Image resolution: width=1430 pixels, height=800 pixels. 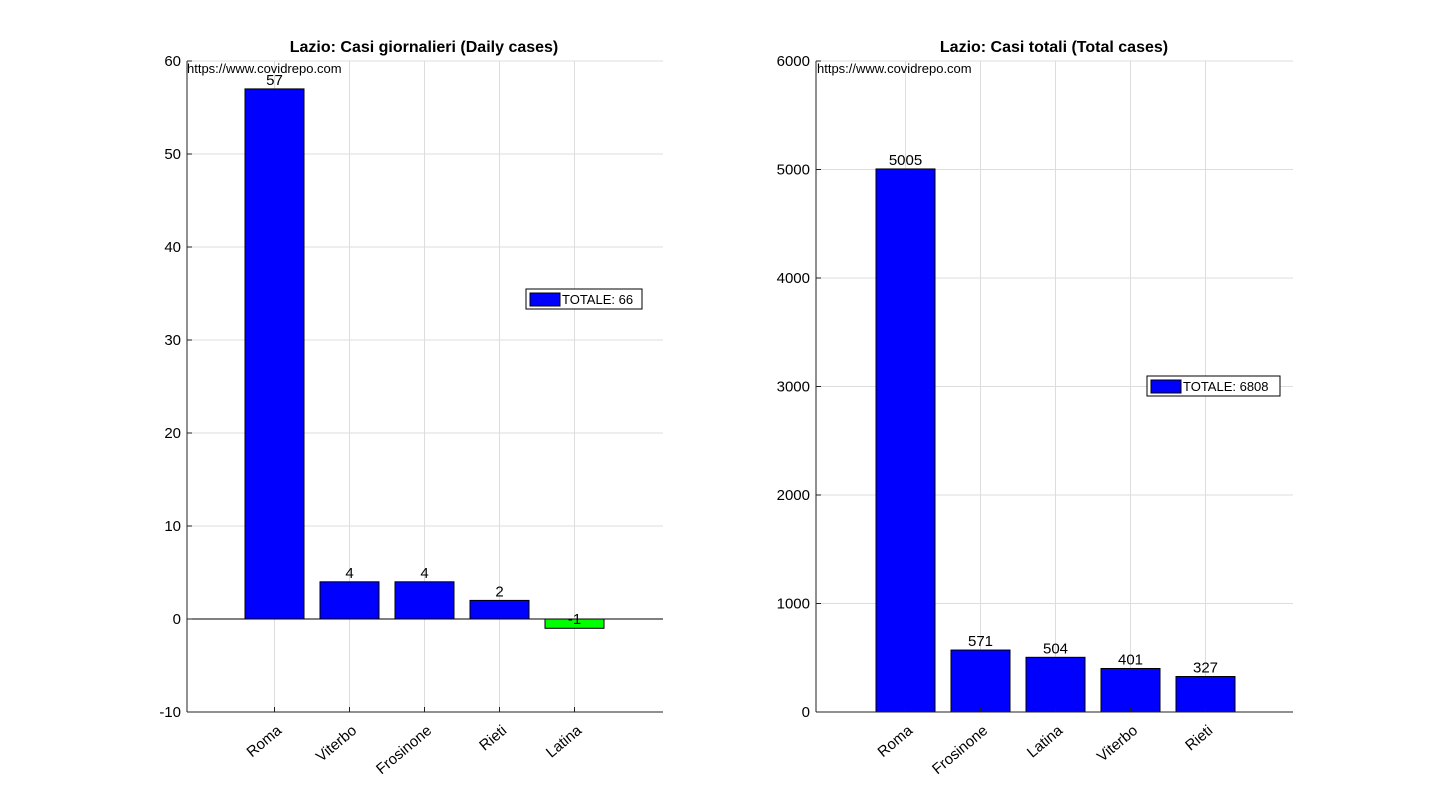 What do you see at coordinates (172, 340) in the screenshot?
I see `y-tick-label: 30` at bounding box center [172, 340].